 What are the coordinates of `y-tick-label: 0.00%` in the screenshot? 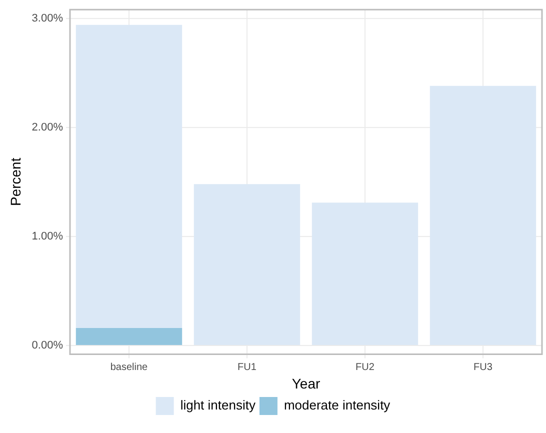 It's located at (48, 346).